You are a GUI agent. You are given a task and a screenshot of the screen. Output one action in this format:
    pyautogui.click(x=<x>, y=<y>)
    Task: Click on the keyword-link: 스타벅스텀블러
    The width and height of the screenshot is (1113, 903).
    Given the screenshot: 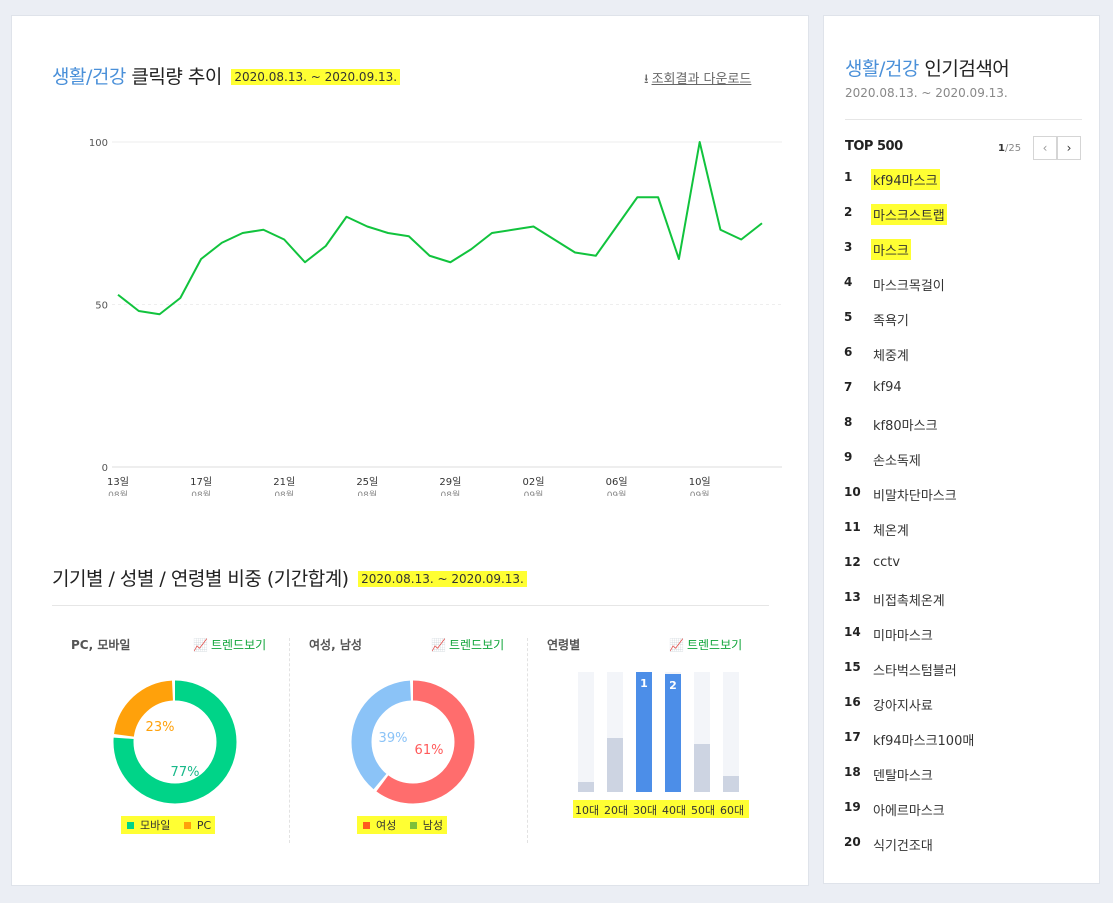 What is the action you would take?
    pyautogui.click(x=915, y=671)
    